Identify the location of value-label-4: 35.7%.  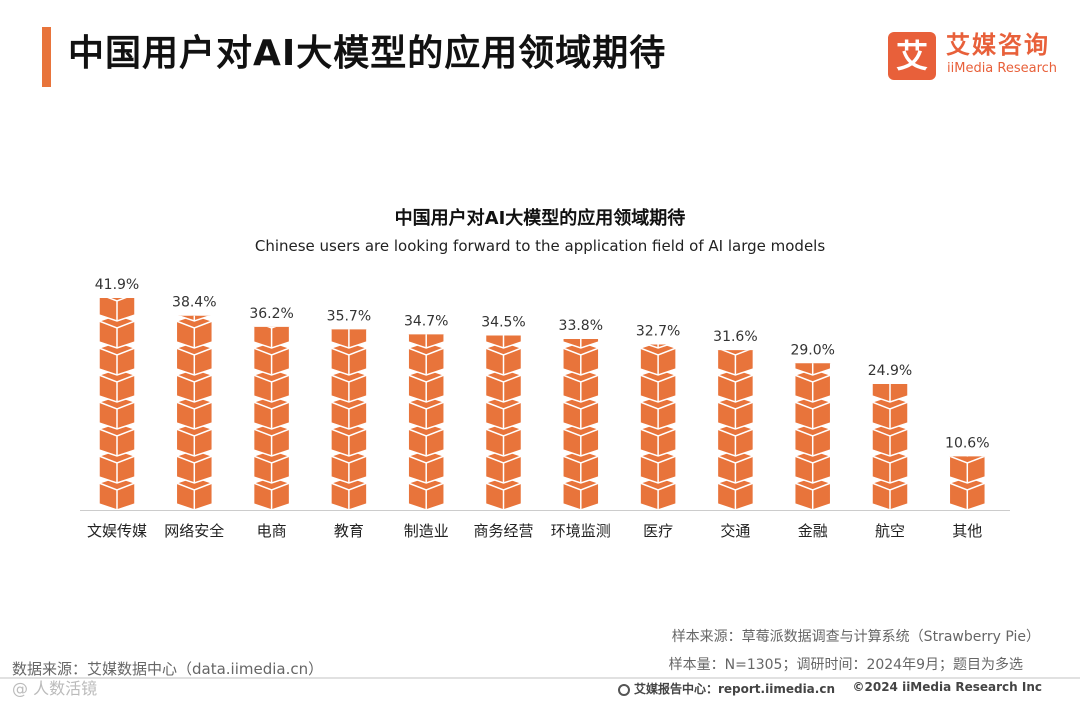
(349, 316).